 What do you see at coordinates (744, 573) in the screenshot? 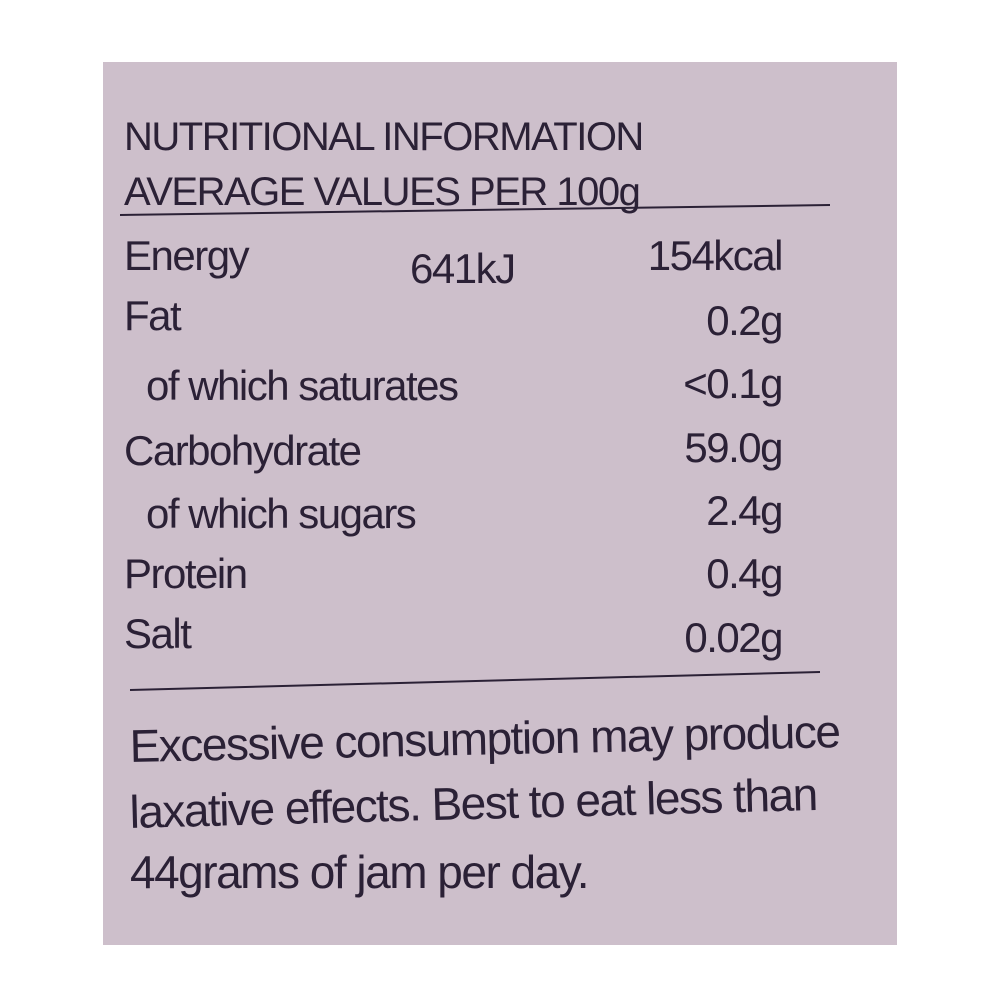
I see `row-value: 0.4g` at bounding box center [744, 573].